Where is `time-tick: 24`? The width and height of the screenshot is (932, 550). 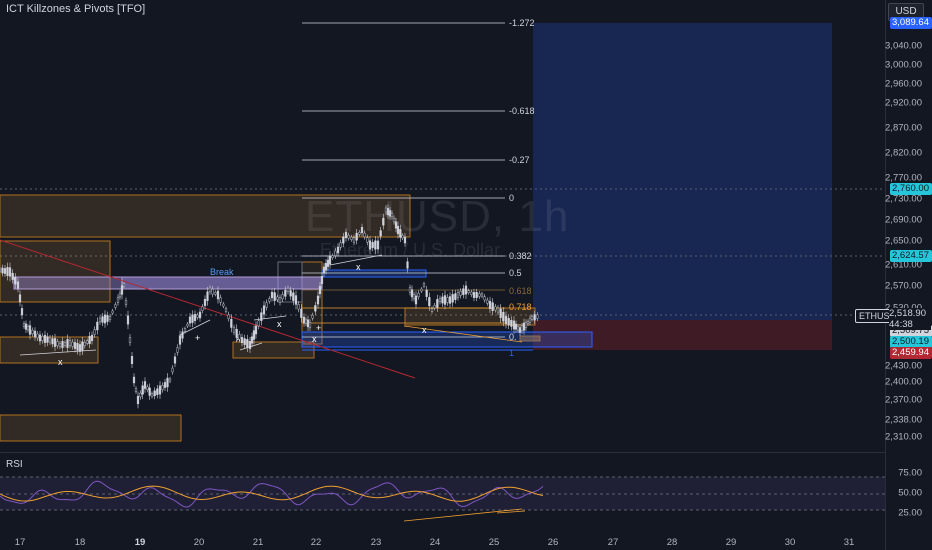
time-tick: 24 is located at coordinates (435, 542).